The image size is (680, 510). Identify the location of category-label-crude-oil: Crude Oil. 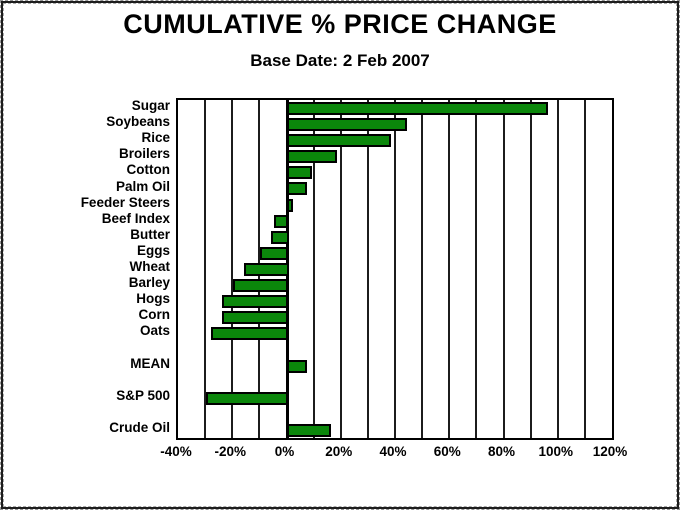
(139, 427).